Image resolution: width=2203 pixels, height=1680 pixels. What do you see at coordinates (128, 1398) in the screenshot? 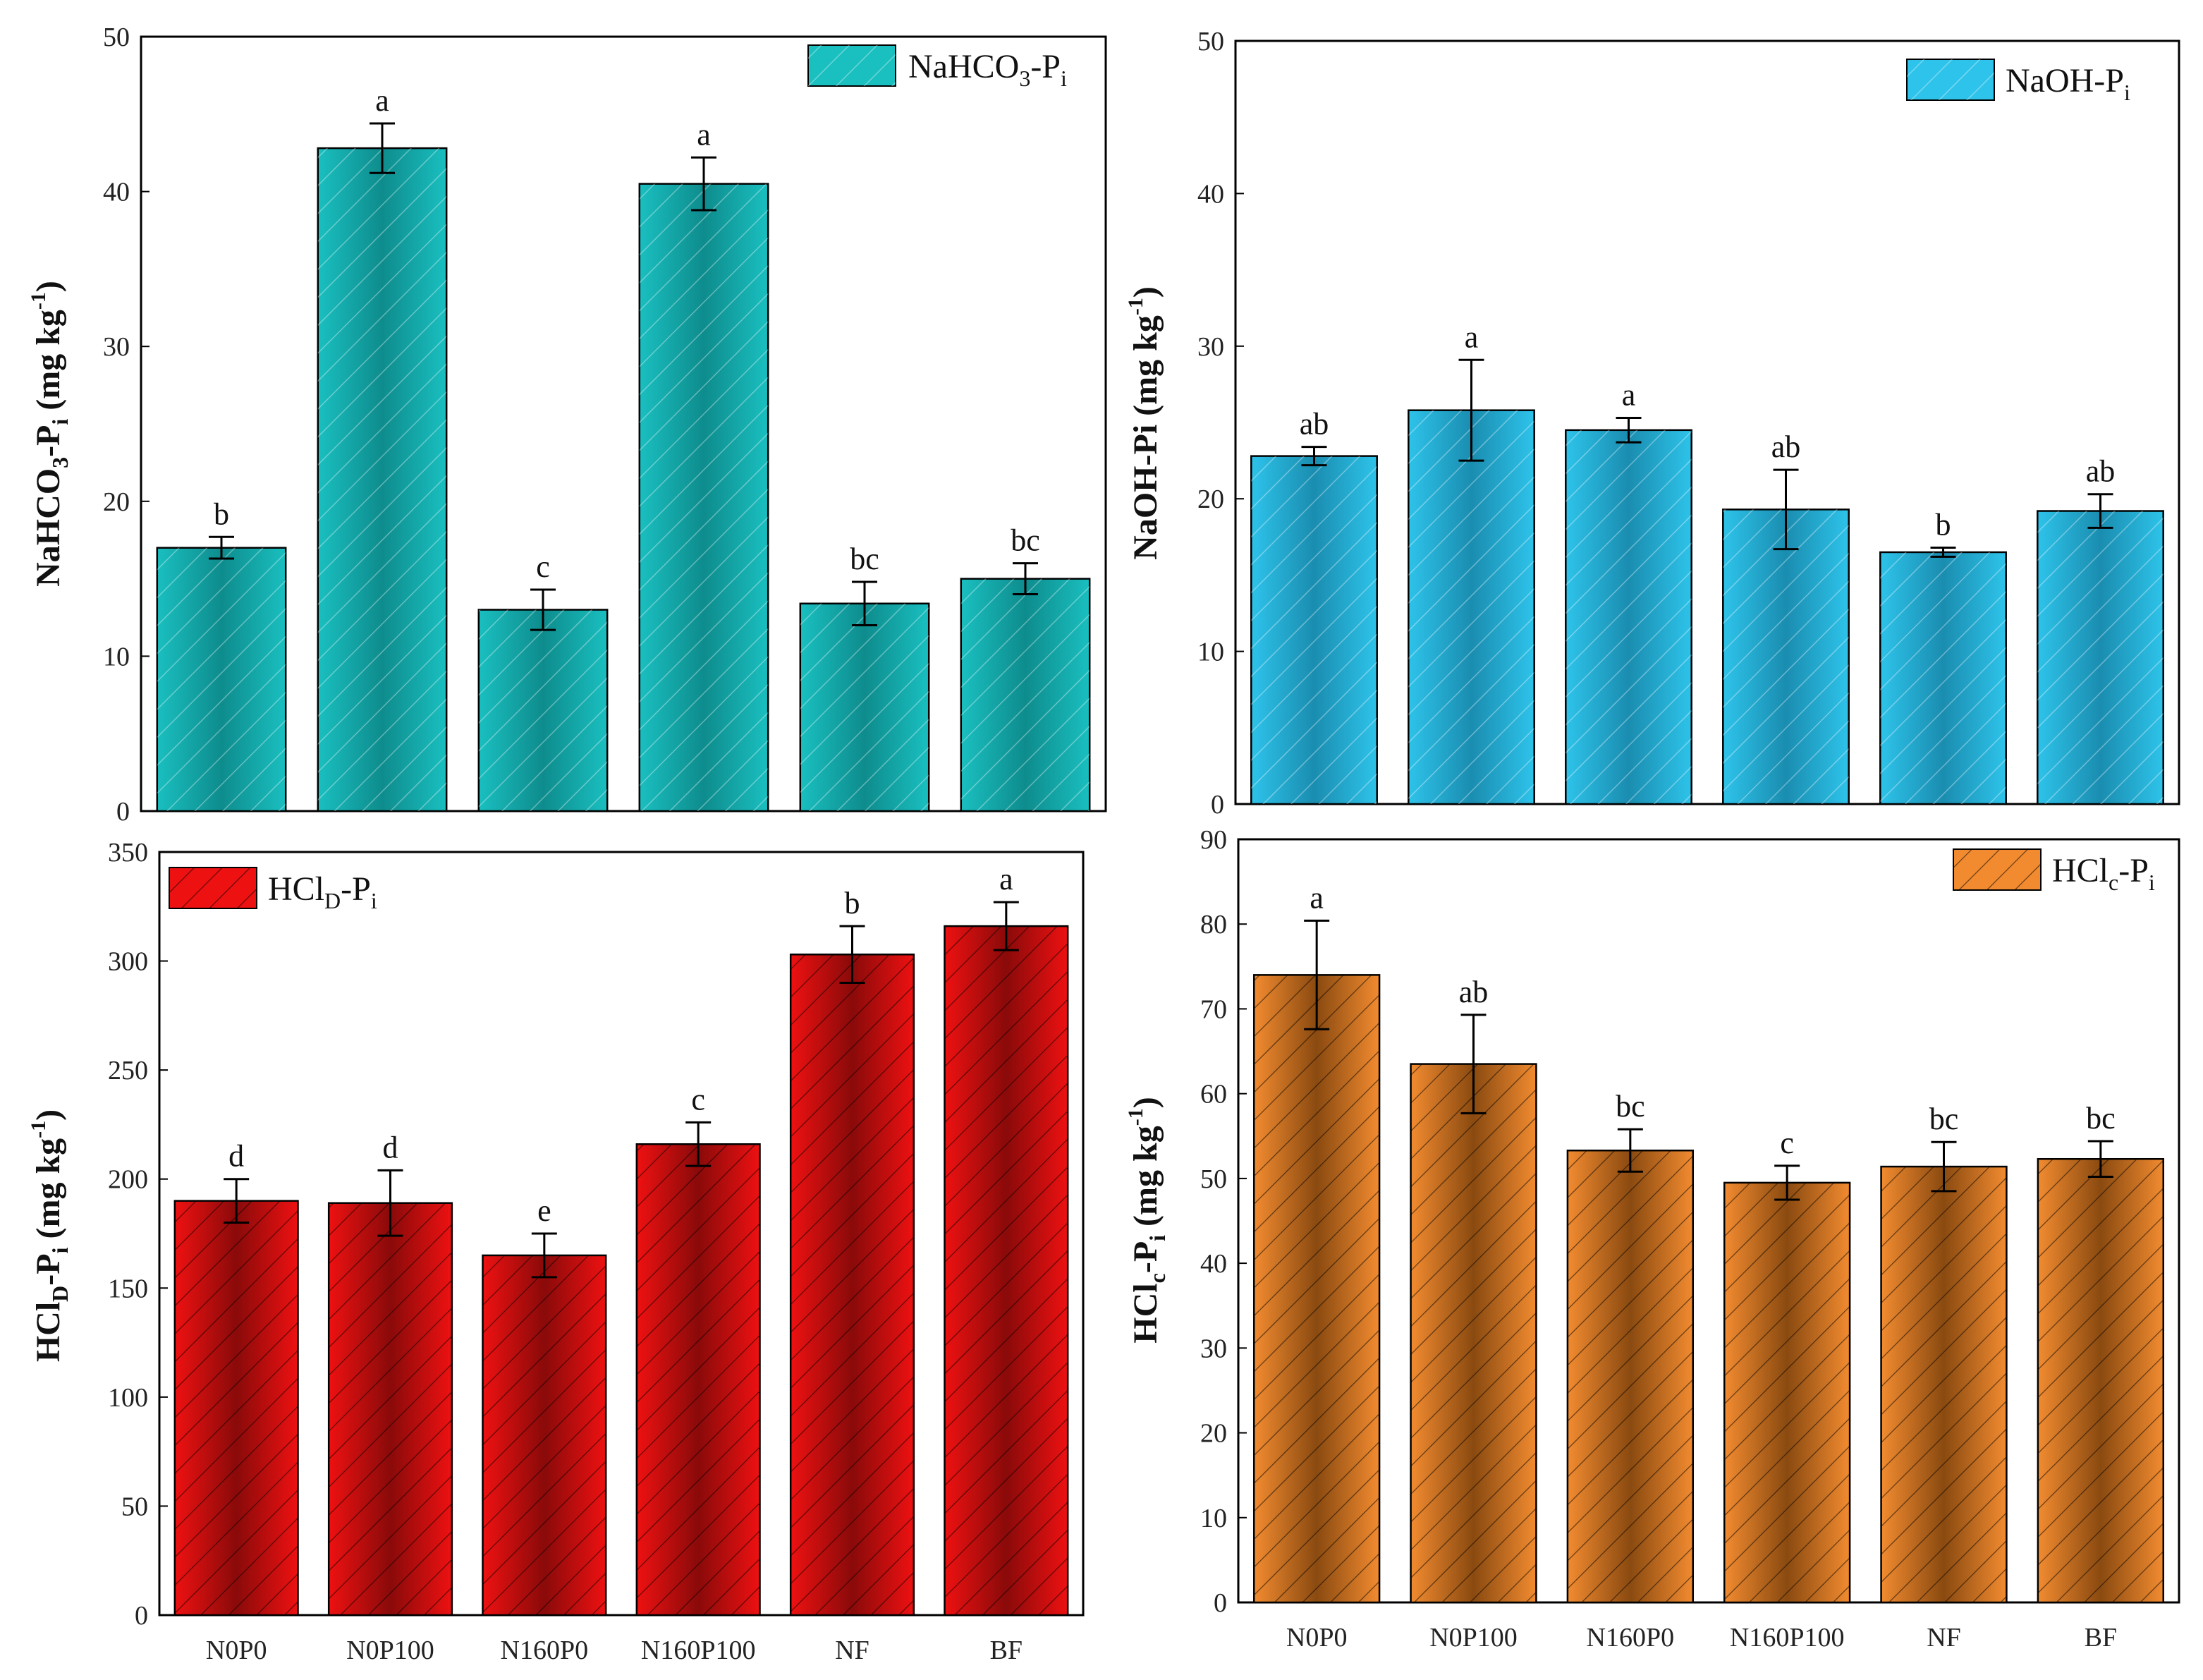
I see `y-tick-label: 100` at bounding box center [128, 1398].